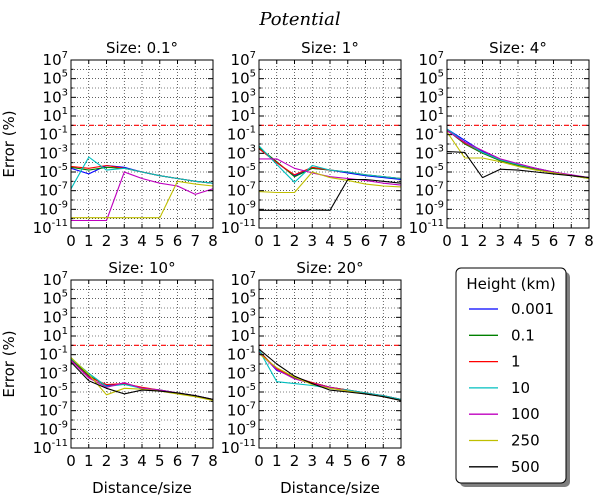 This screenshot has height=500, width=600. I want to click on figure-title: Potential, so click(299, 19).